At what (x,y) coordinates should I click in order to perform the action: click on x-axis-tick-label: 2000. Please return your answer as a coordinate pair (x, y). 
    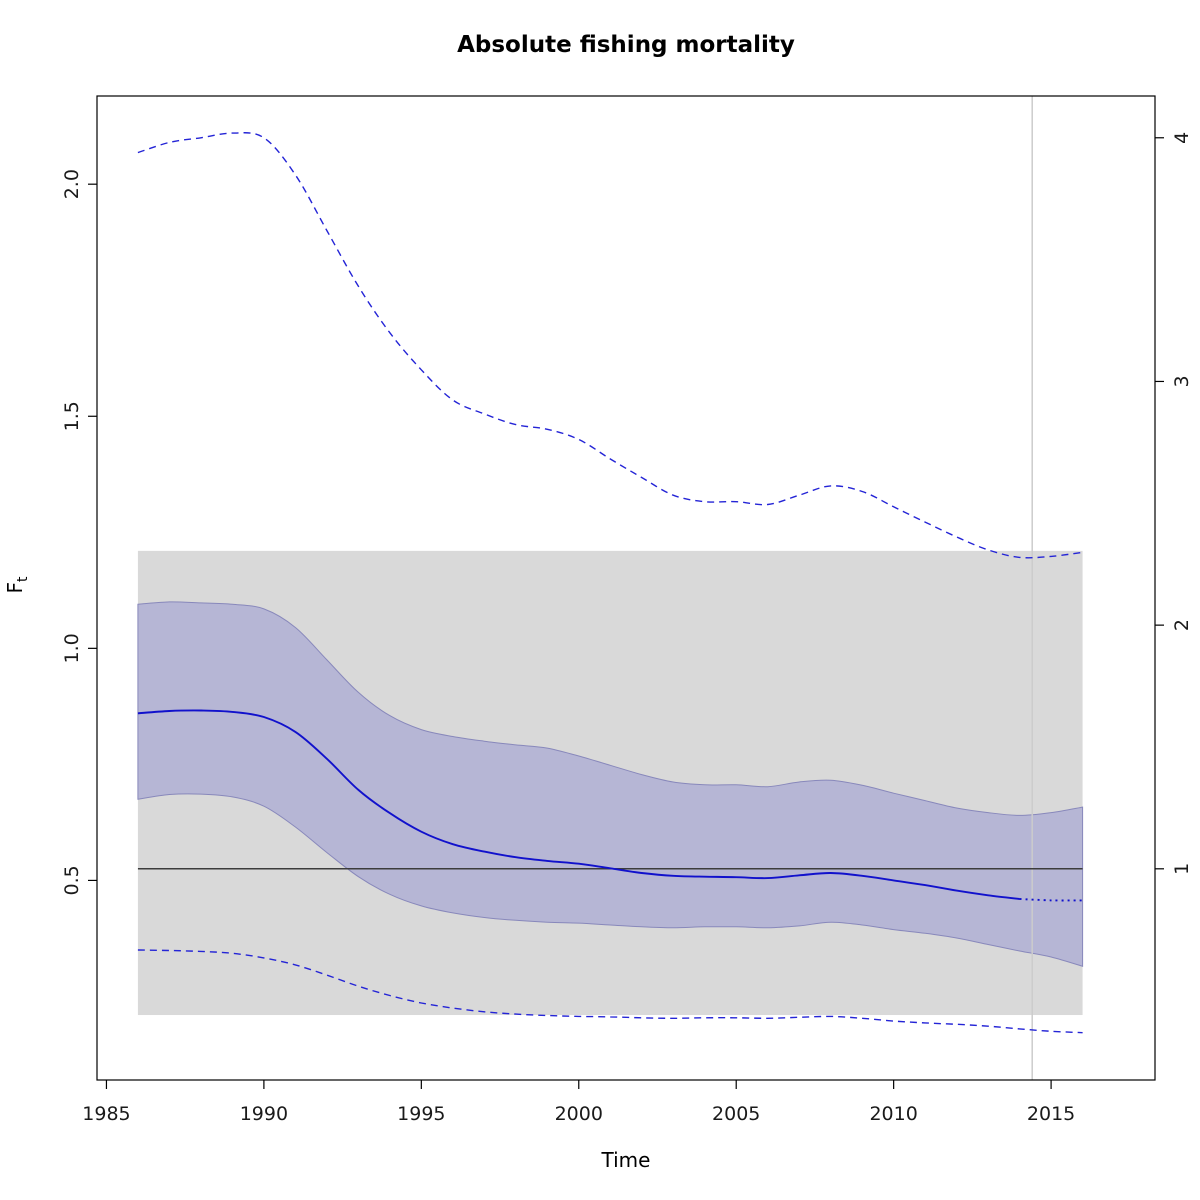
    Looking at the image, I should click on (579, 1114).